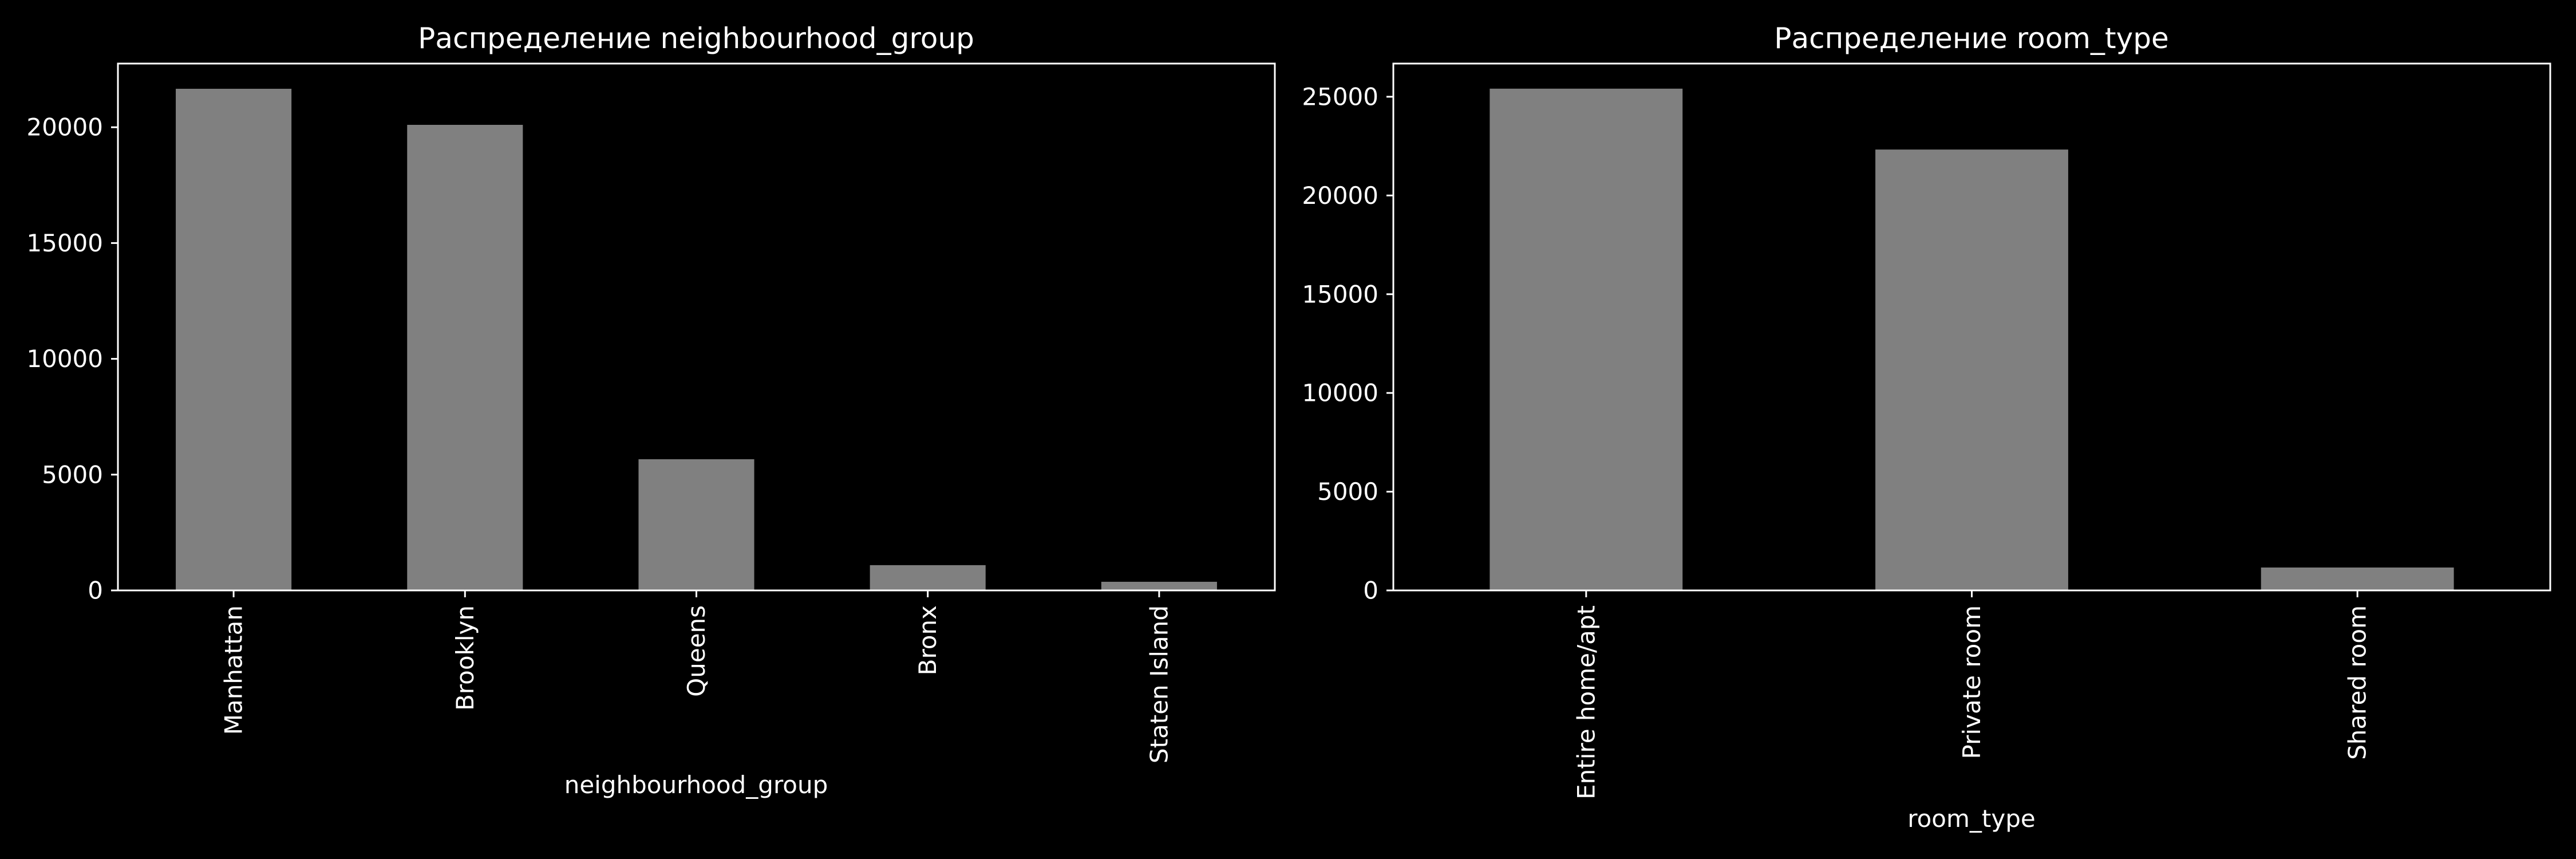 The image size is (2576, 859). What do you see at coordinates (1971, 38) in the screenshot?
I see `chart-title: Распределение room_type` at bounding box center [1971, 38].